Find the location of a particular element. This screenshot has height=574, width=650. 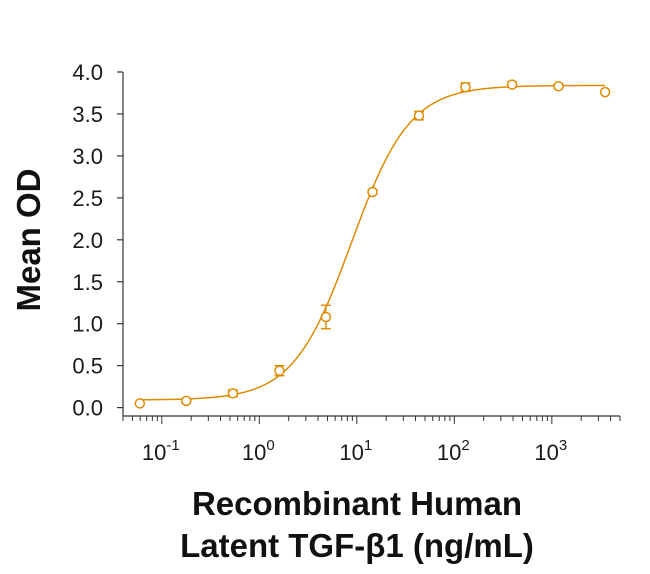

x-axis-title-line-2: Latent TGF-β1 (ng/mL) is located at coordinates (357, 545).